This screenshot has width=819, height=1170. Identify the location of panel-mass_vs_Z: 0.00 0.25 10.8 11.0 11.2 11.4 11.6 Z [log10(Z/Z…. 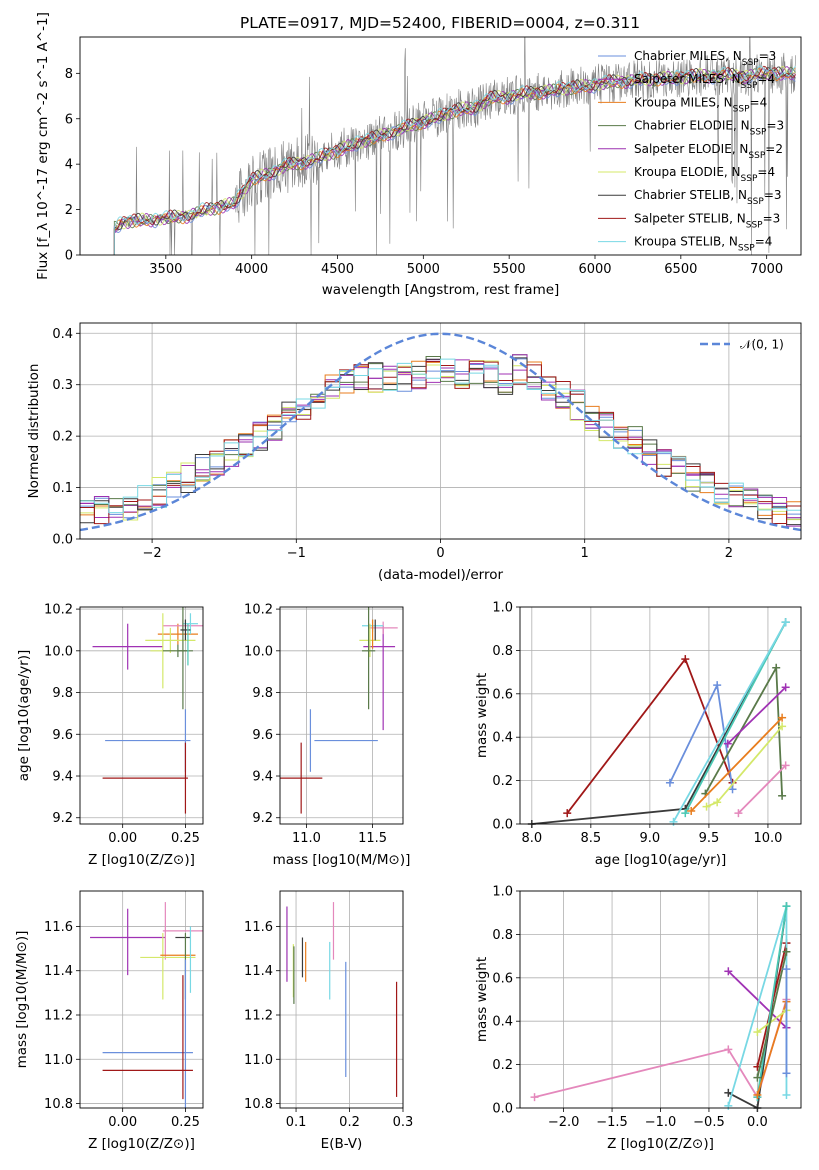
(109, 1021).